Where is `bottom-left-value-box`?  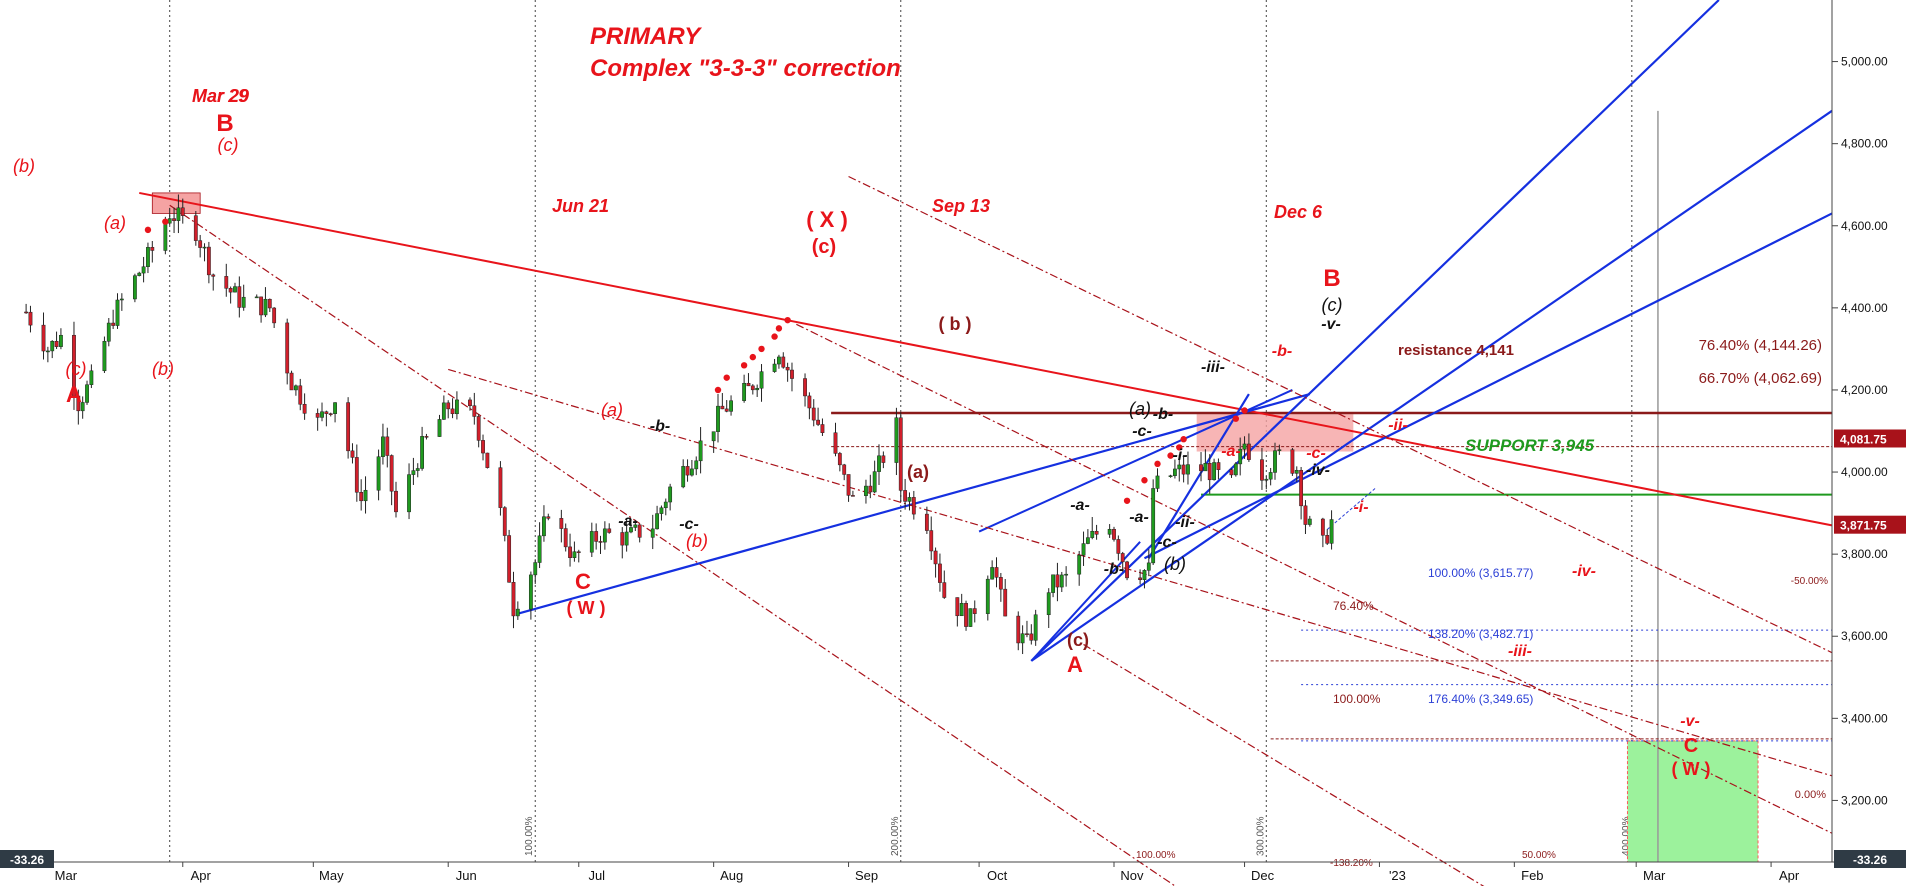
bottom-left-value-box is located at coordinates (27, 859).